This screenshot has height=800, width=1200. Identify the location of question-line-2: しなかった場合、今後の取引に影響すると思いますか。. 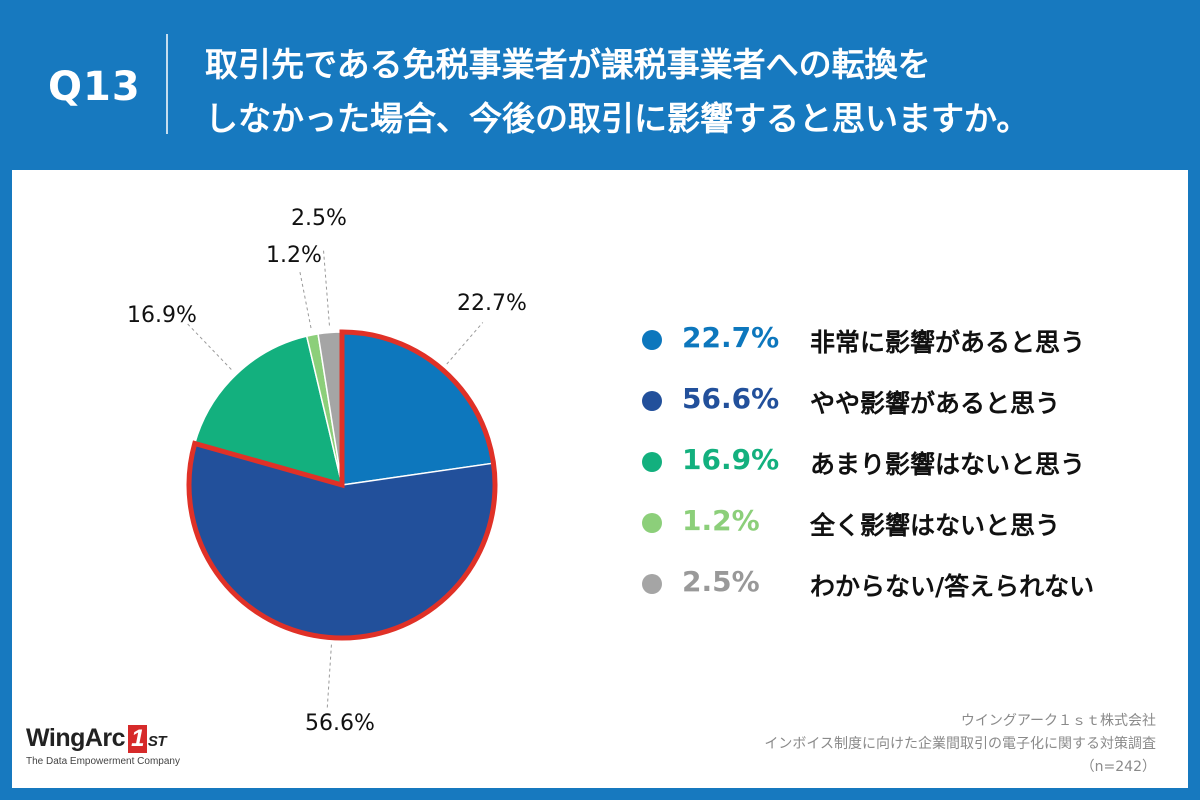
(617, 118).